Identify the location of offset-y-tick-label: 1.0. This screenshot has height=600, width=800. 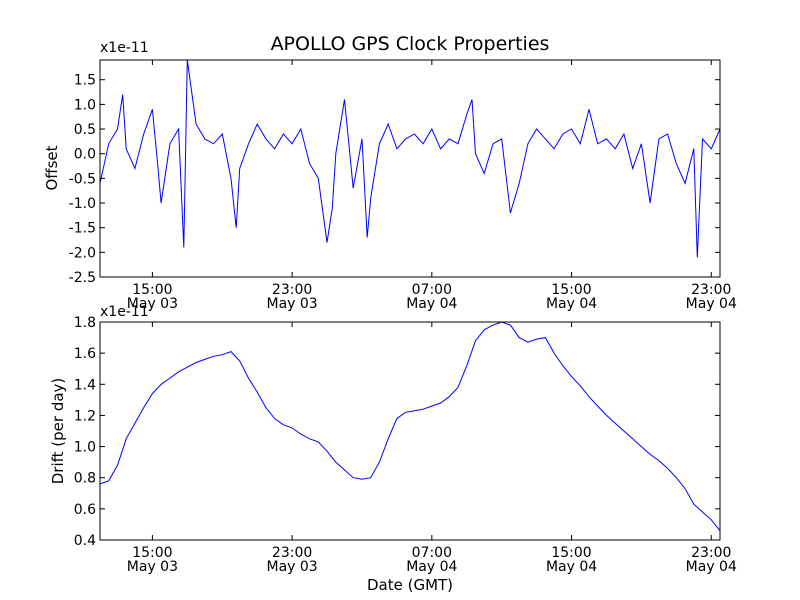
(85, 105).